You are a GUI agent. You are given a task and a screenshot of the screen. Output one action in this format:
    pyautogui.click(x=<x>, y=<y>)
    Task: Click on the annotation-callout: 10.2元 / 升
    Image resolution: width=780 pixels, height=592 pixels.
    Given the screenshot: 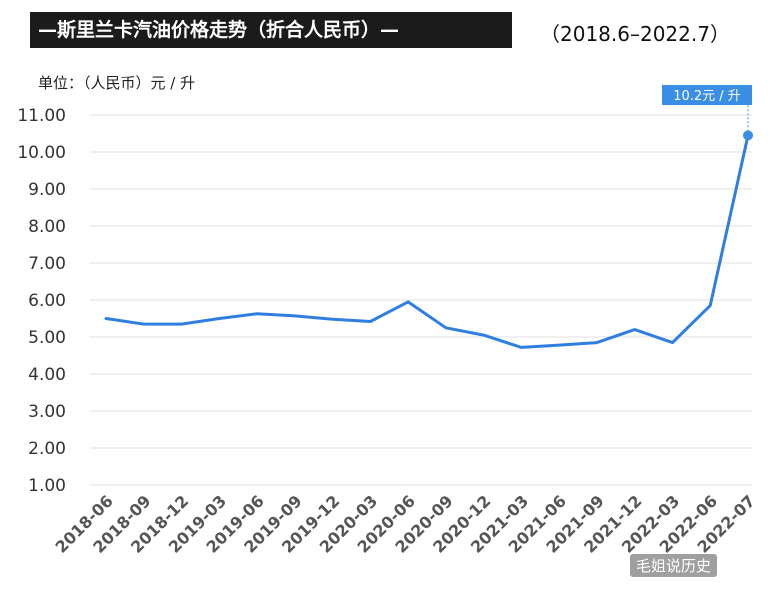 What is the action you would take?
    pyautogui.click(x=707, y=113)
    